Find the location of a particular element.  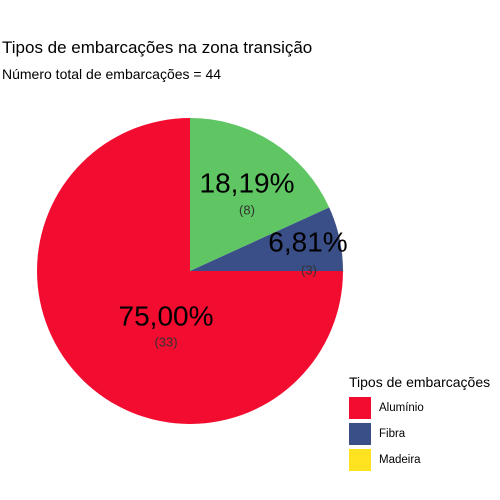

legend-item: Alumínio is located at coordinates (419, 408).